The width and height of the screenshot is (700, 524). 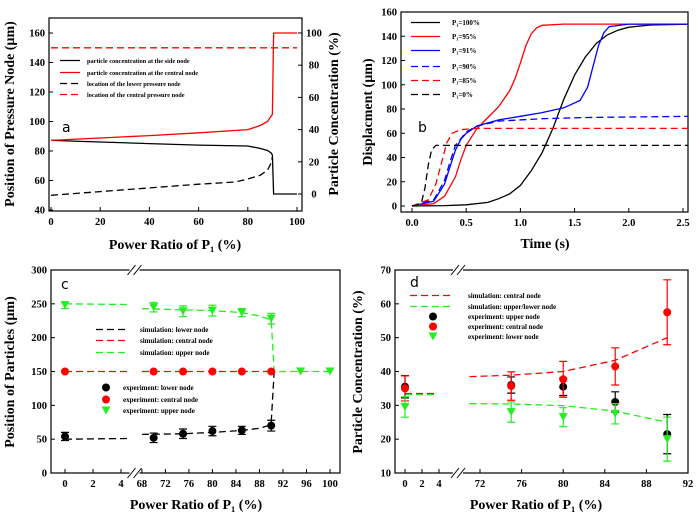 I want to click on x-tick-label: 96, so click(x=306, y=484).